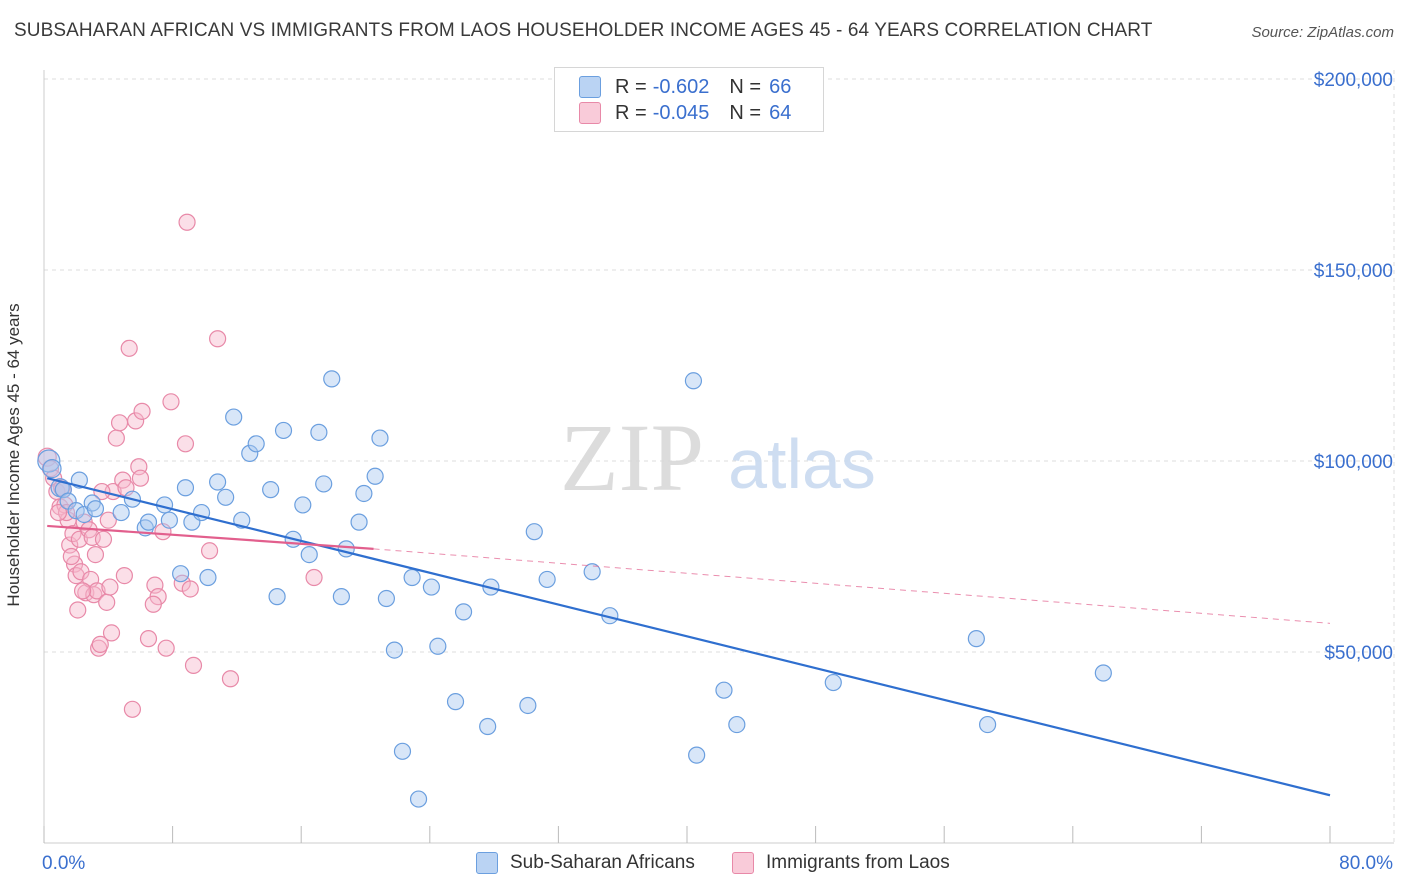 The width and height of the screenshot is (1406, 892). Describe the element at coordinates (210, 537) in the screenshot. I see `trend-line-laos` at that location.